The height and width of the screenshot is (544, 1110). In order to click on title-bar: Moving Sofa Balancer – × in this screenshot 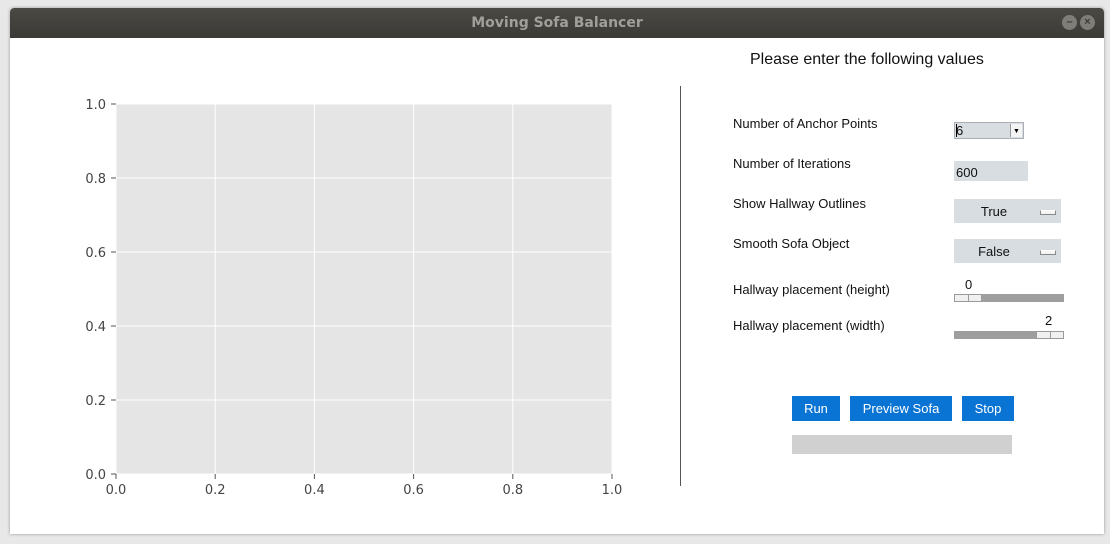, I will do `click(557, 23)`.